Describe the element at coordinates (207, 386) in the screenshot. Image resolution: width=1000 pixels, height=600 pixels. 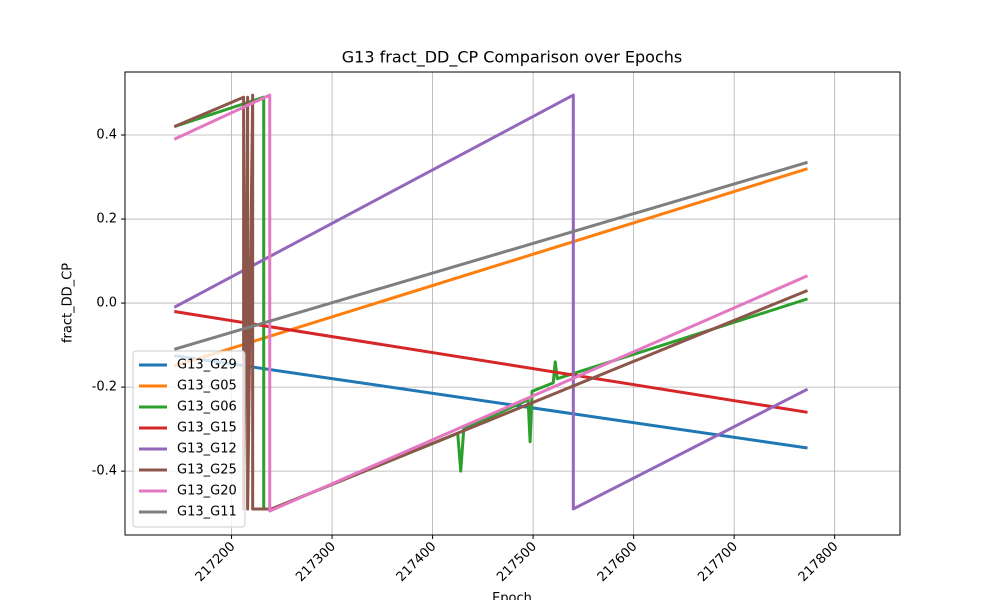
I see `legend-label: G13_G05` at that location.